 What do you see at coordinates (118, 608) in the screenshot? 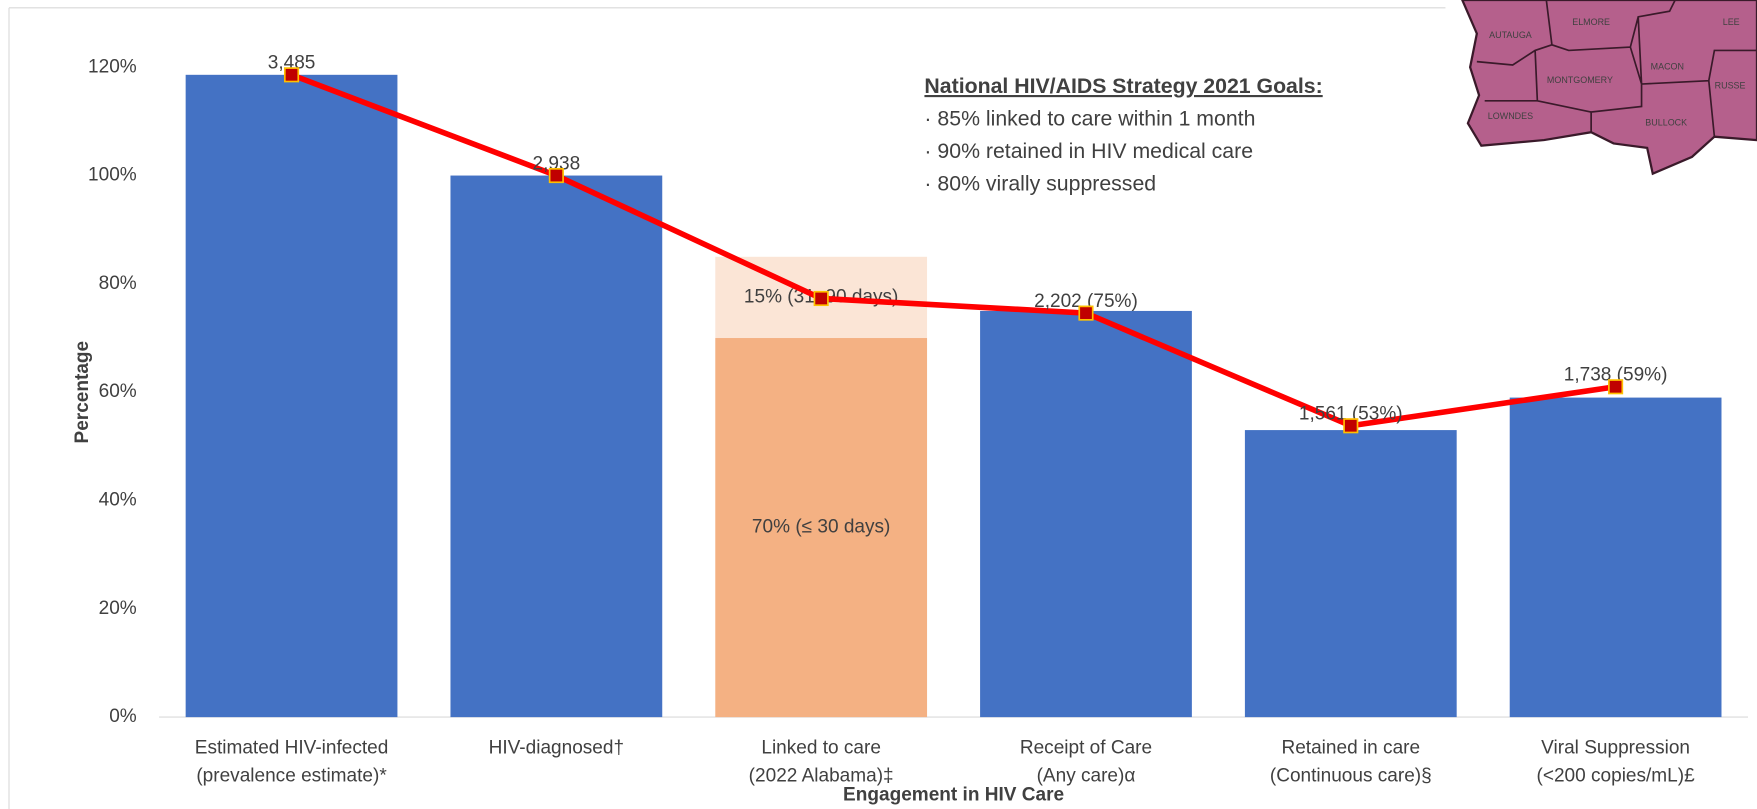
I see `y-tick-label: 20%` at bounding box center [118, 608].